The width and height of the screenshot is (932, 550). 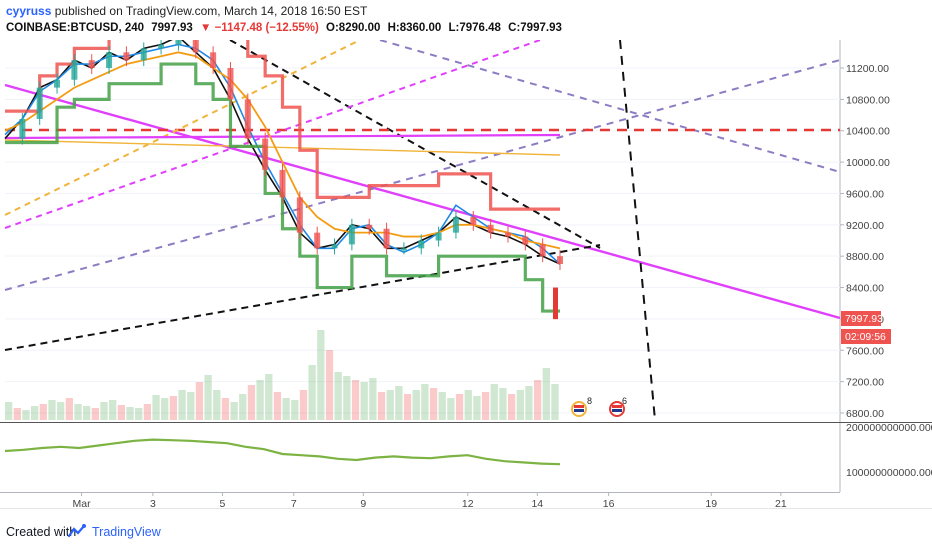 What do you see at coordinates (865, 383) in the screenshot?
I see `y-tick-label: 7200.00` at bounding box center [865, 383].